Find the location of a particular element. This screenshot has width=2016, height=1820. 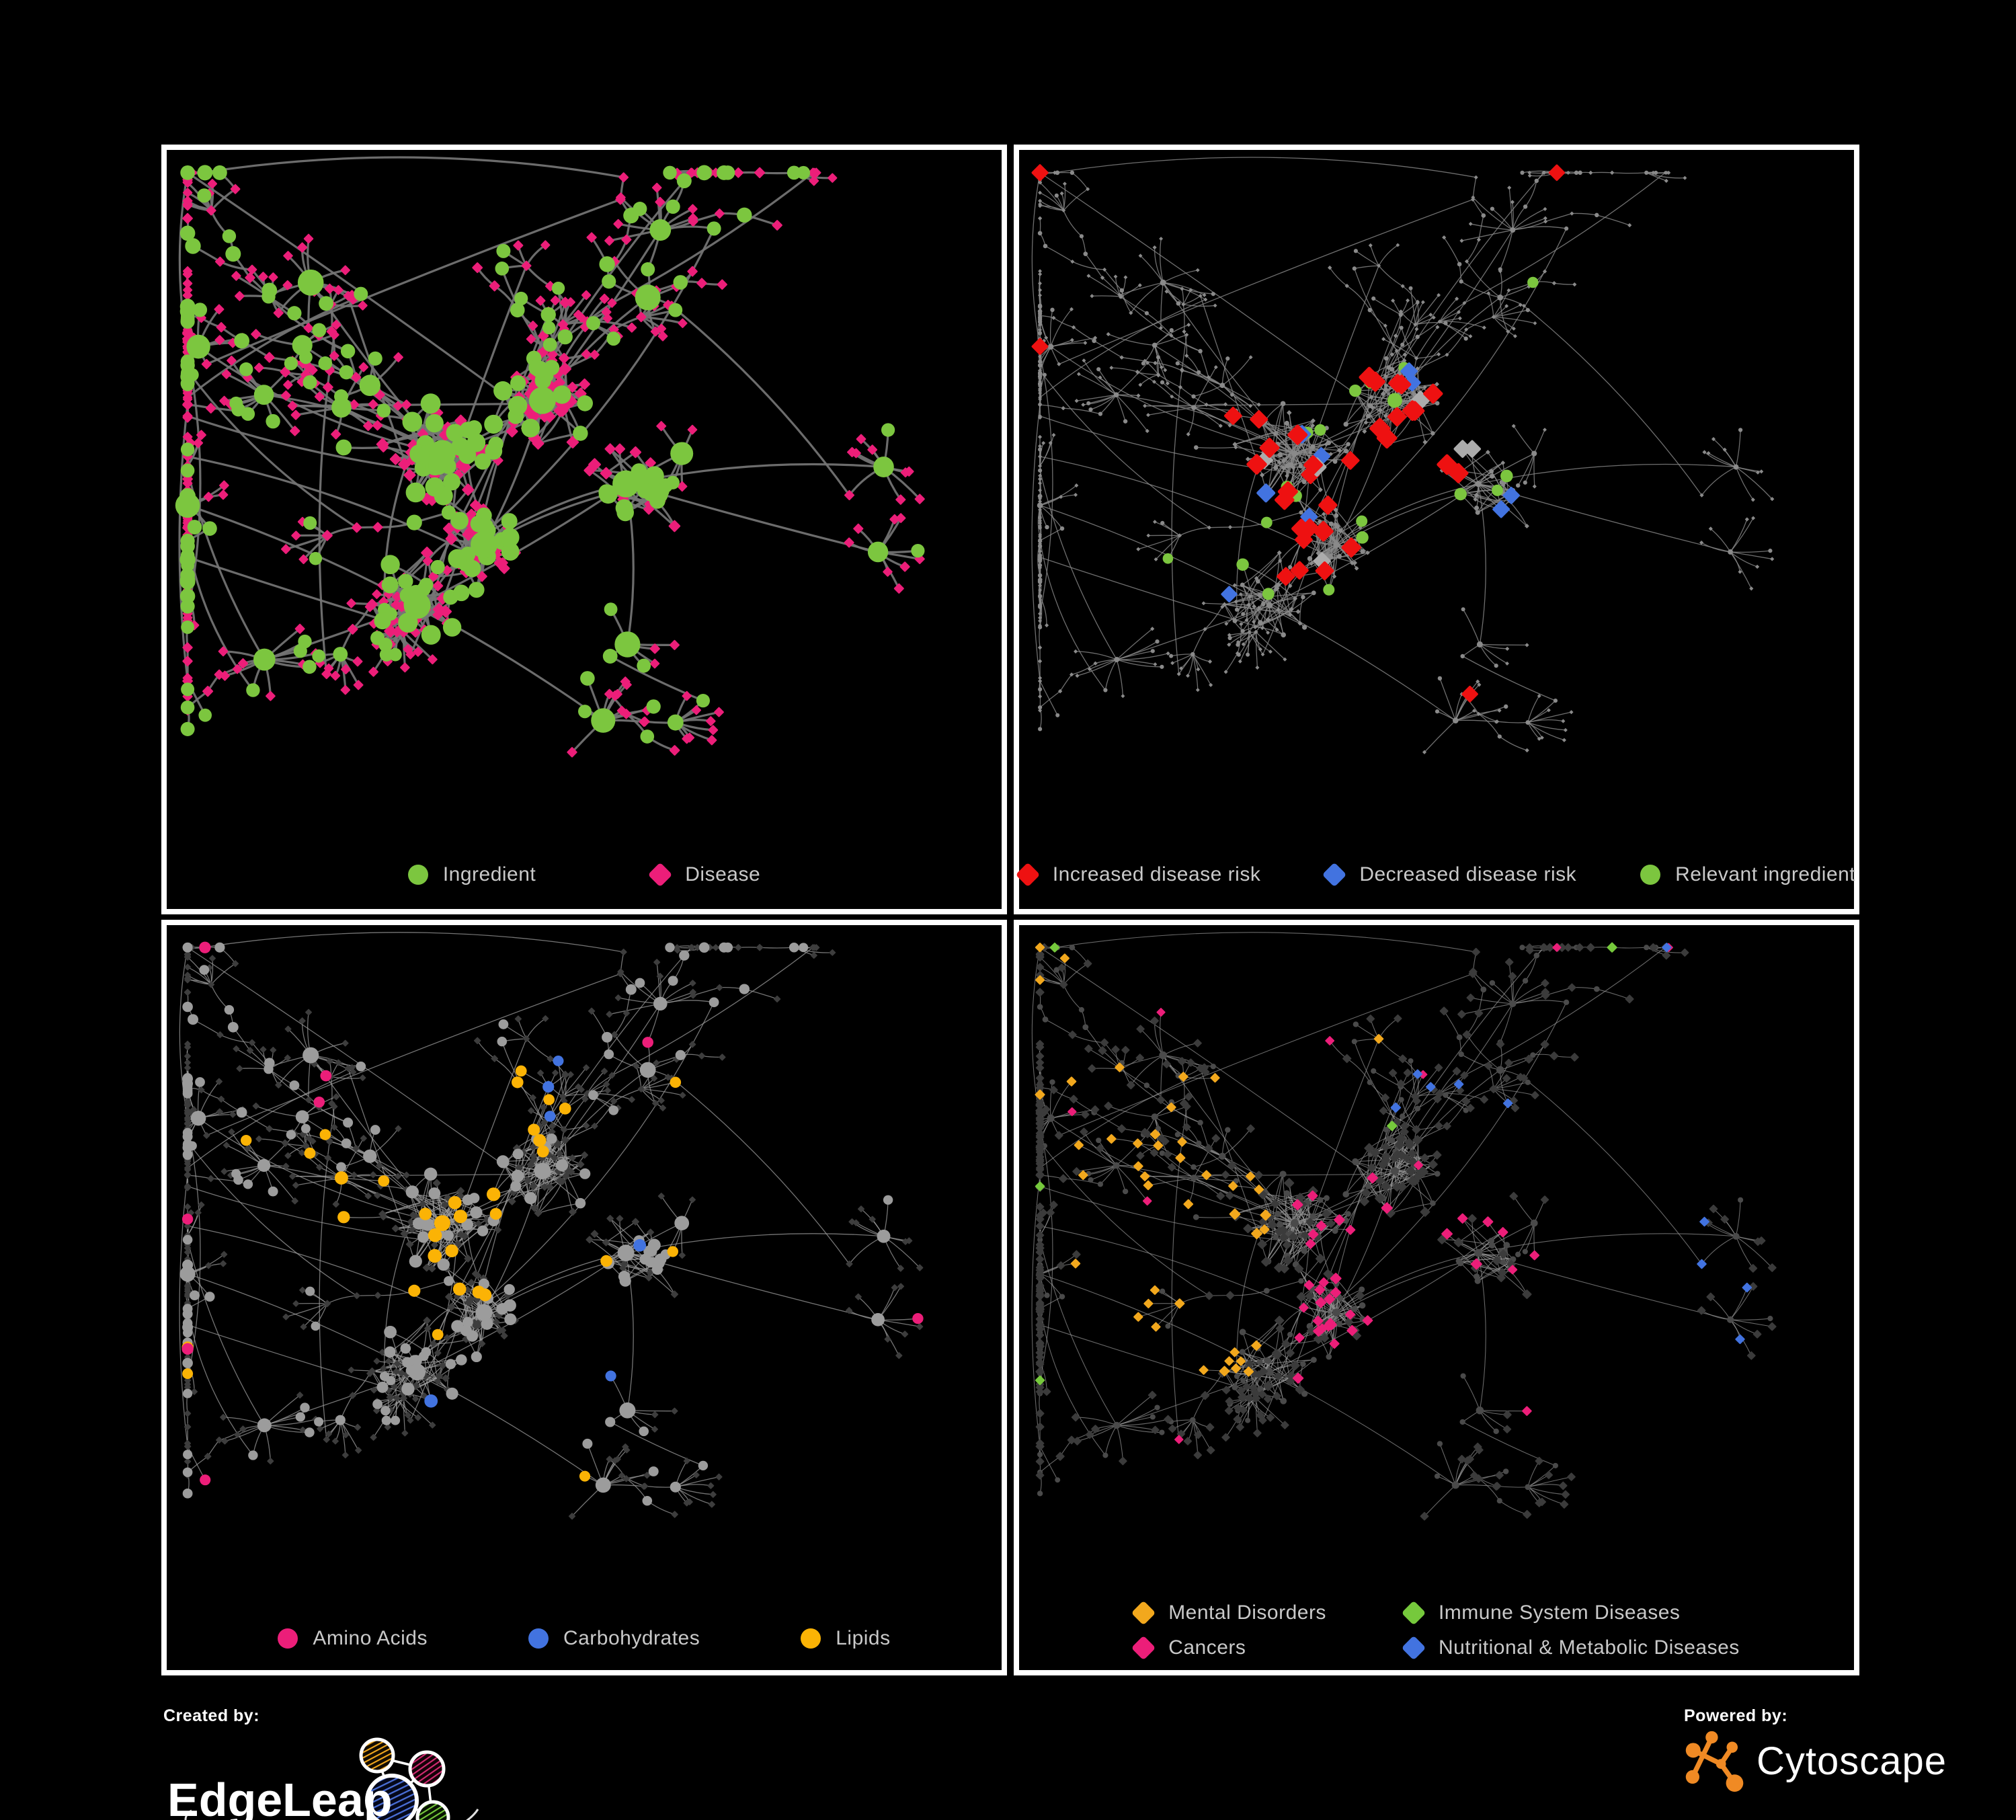

legend-label: Carbohydrates is located at coordinates (631, 1638).